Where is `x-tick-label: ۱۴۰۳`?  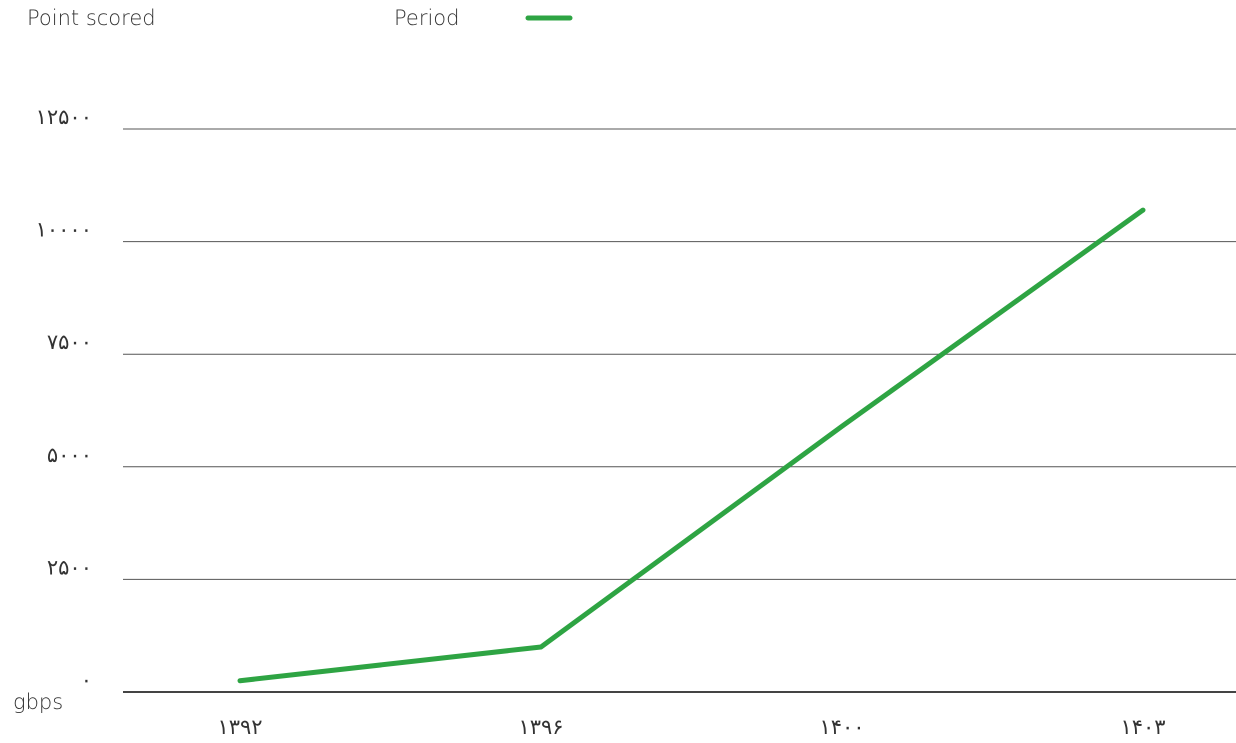 x-tick-label: ۱۴۰۳ is located at coordinates (1142, 727).